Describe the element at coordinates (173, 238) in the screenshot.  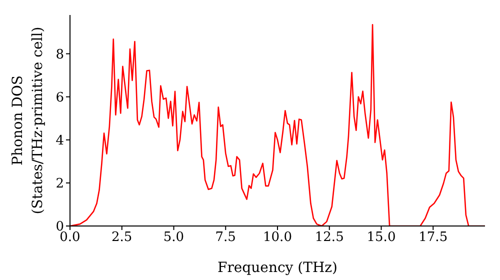
I see `x-tick-label: 5.0` at that location.